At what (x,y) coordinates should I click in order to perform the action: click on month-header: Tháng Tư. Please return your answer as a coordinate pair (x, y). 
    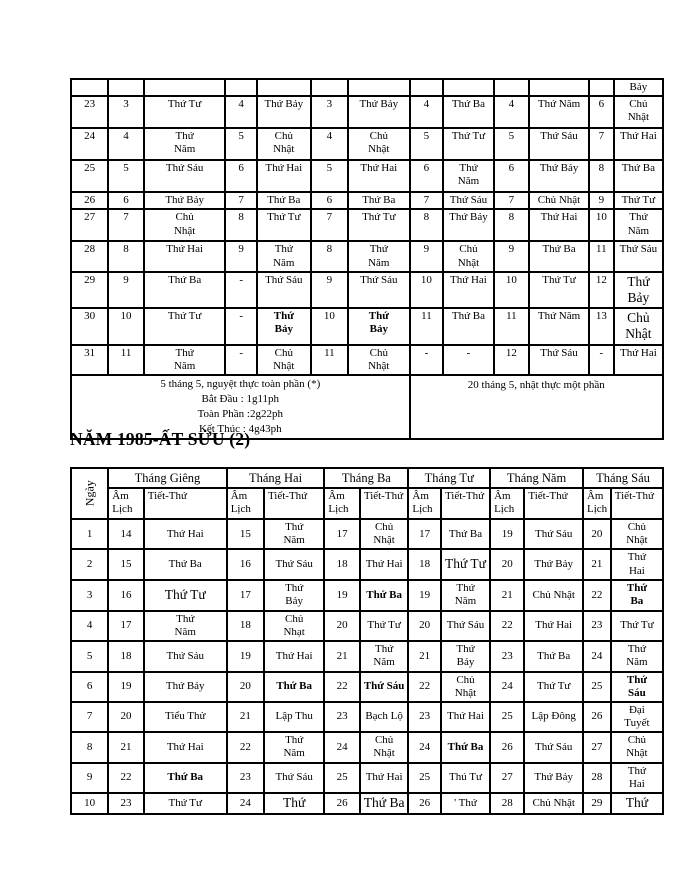
    Looking at the image, I should click on (449, 478).